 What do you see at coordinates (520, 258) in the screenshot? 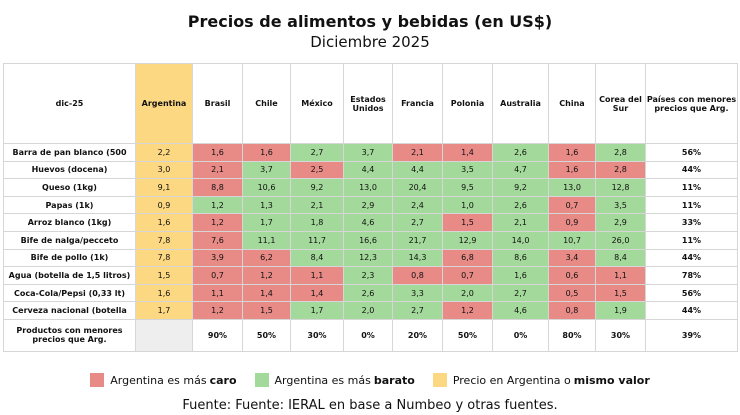
I see `price-cell: 8,6` at bounding box center [520, 258].